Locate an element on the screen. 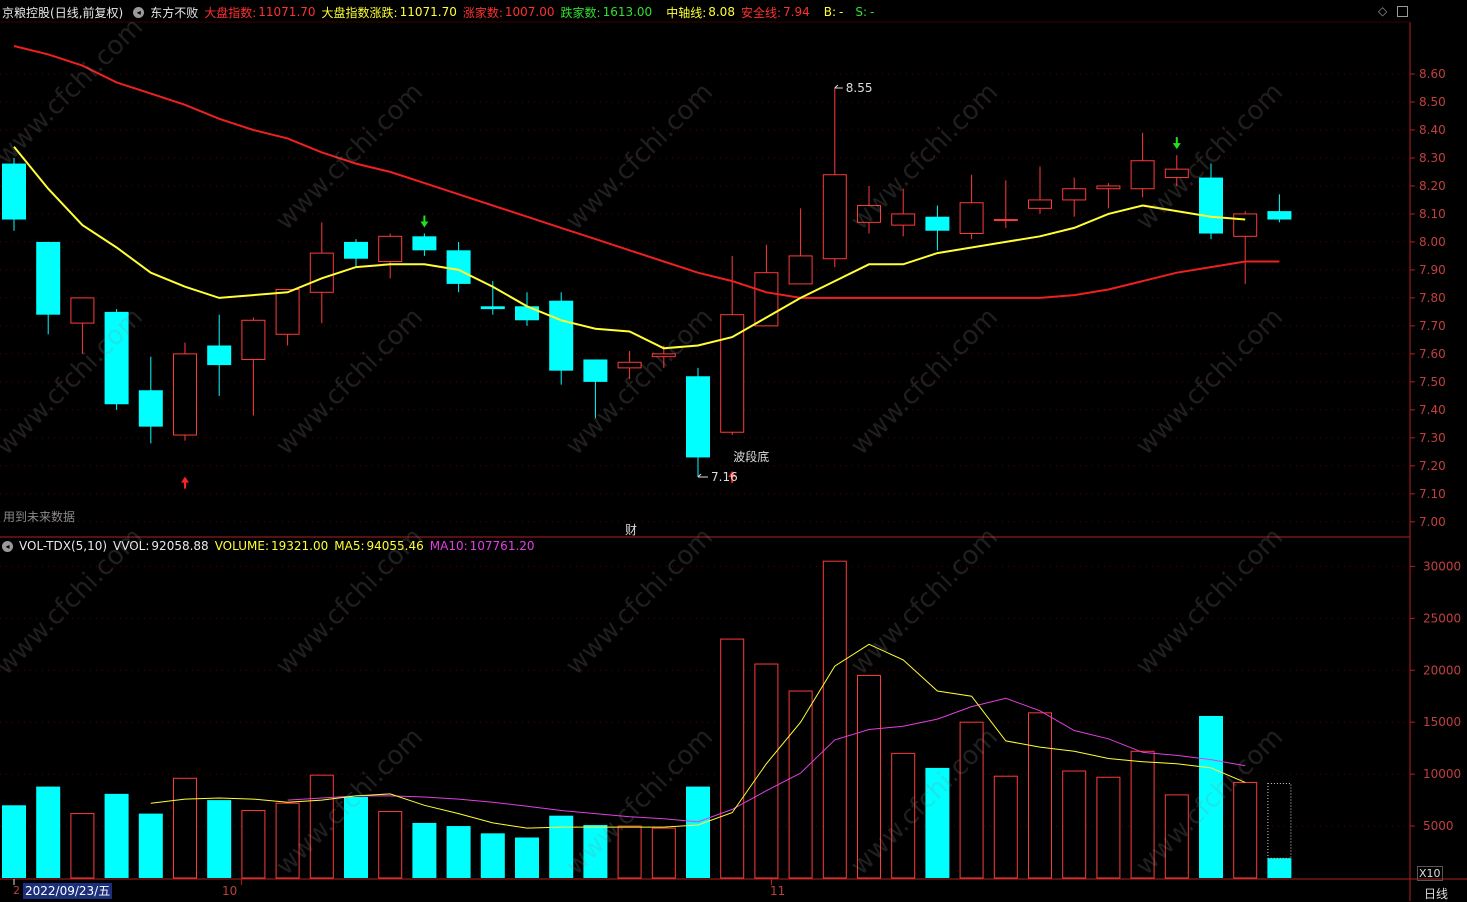  period-tab: 日线 is located at coordinates (1436, 894).